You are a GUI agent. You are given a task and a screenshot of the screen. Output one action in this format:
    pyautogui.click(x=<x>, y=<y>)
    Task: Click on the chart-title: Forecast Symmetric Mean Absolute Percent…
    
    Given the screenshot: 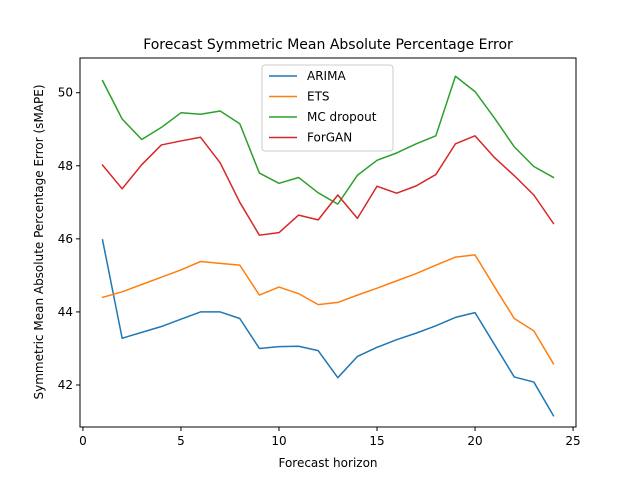 What is the action you would take?
    pyautogui.click(x=328, y=45)
    